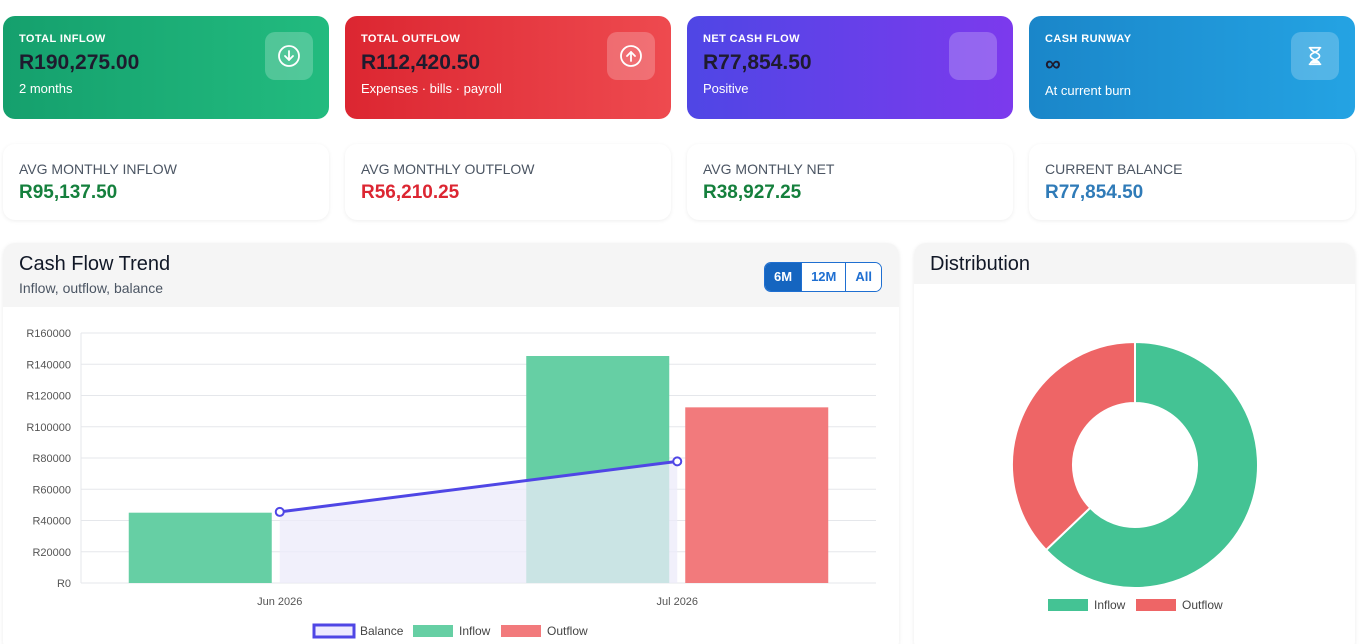  What do you see at coordinates (1151, 464) in the screenshot?
I see `inflow-slice` at bounding box center [1151, 464].